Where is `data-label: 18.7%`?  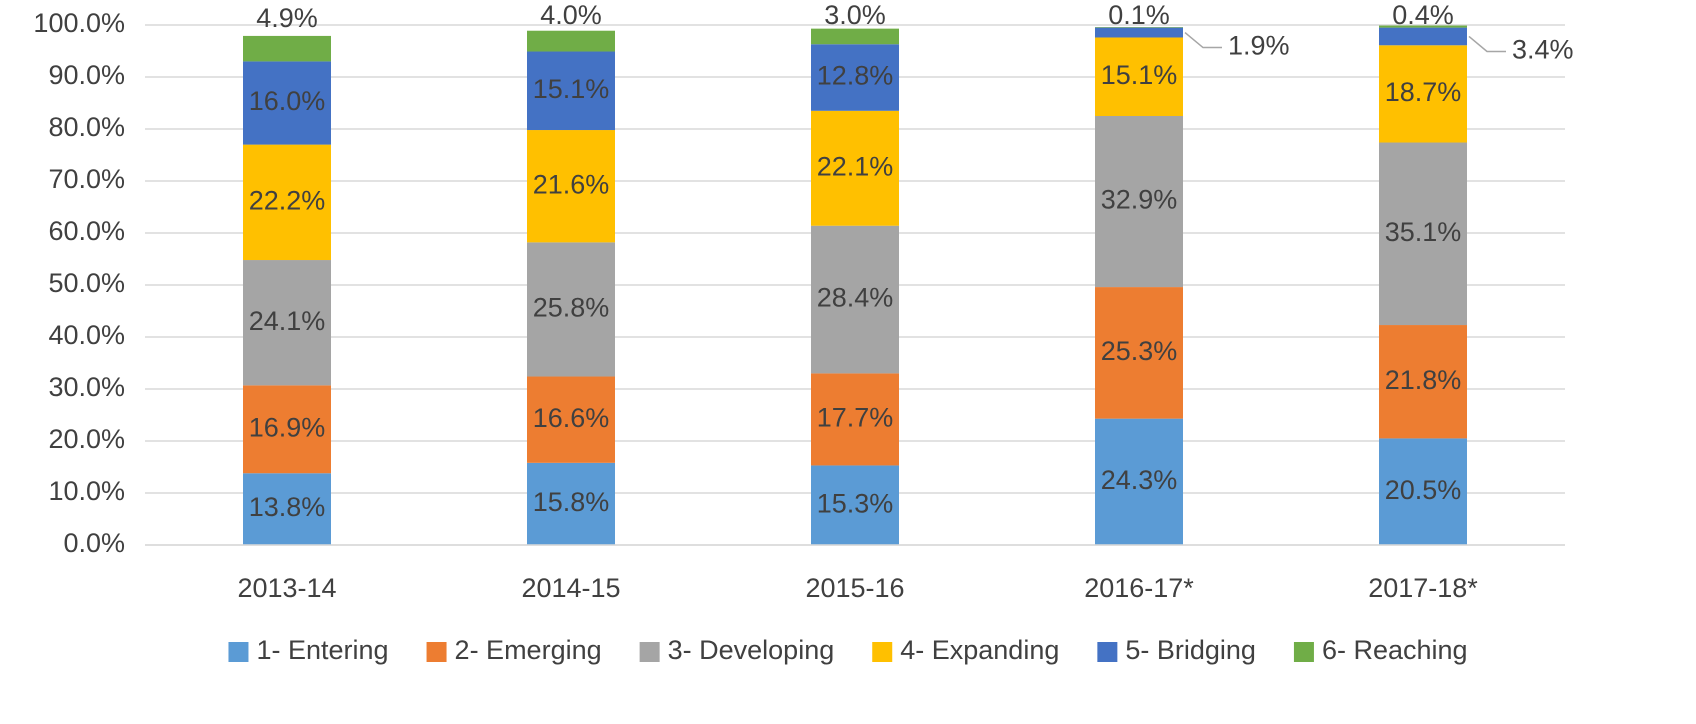 data-label: 18.7% is located at coordinates (1423, 92).